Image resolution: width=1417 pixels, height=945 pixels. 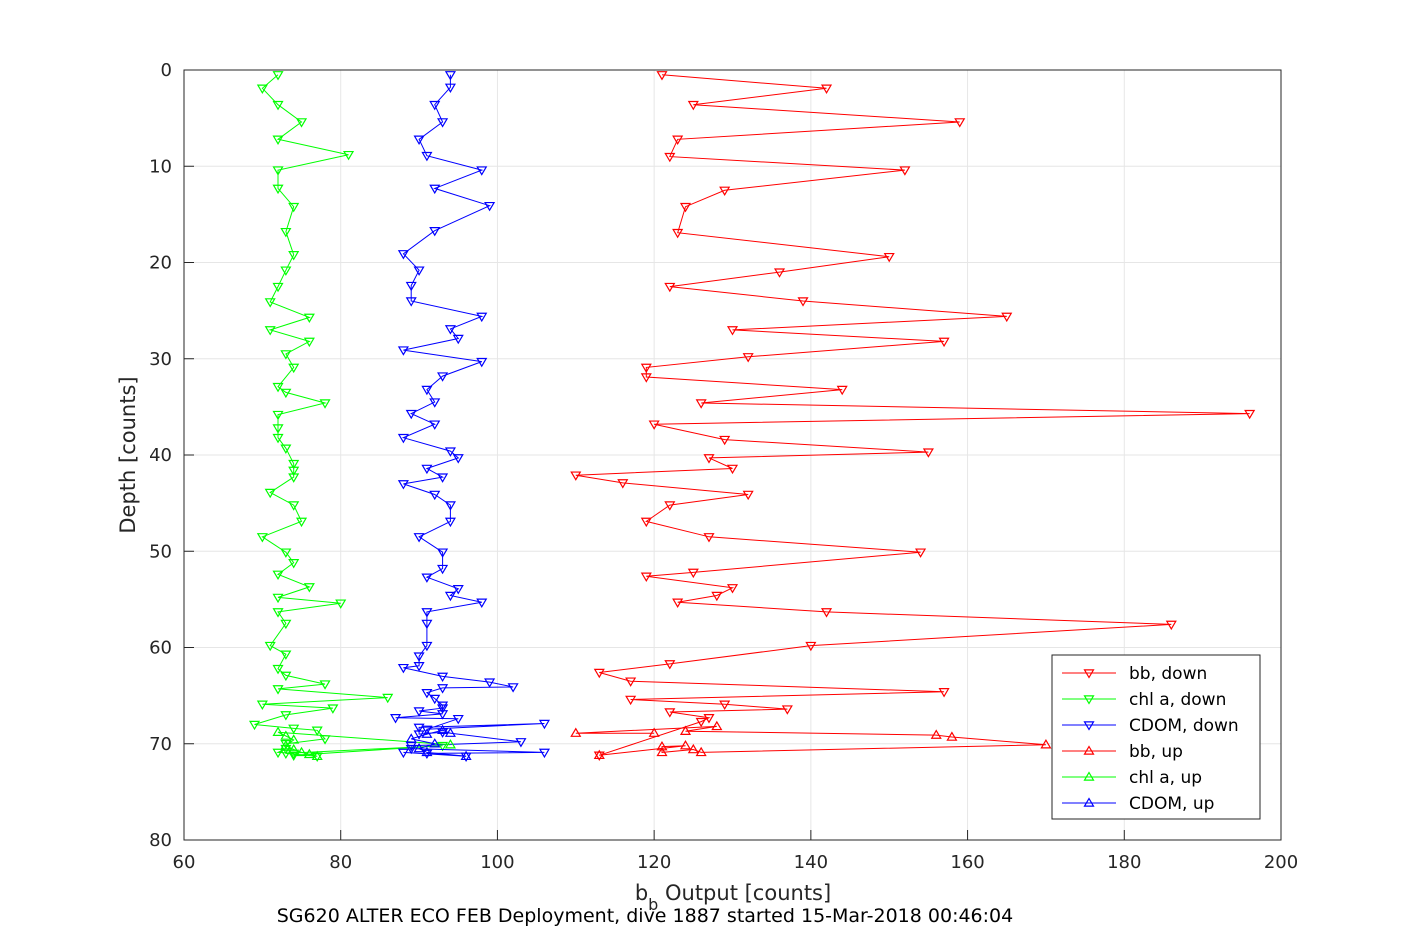 I want to click on series-cdom-down, so click(x=470, y=416).